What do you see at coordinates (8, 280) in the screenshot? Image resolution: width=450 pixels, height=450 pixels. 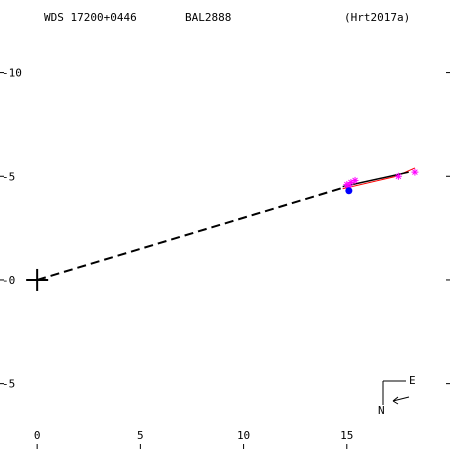 I see `y-tick-label: -0` at bounding box center [8, 280].